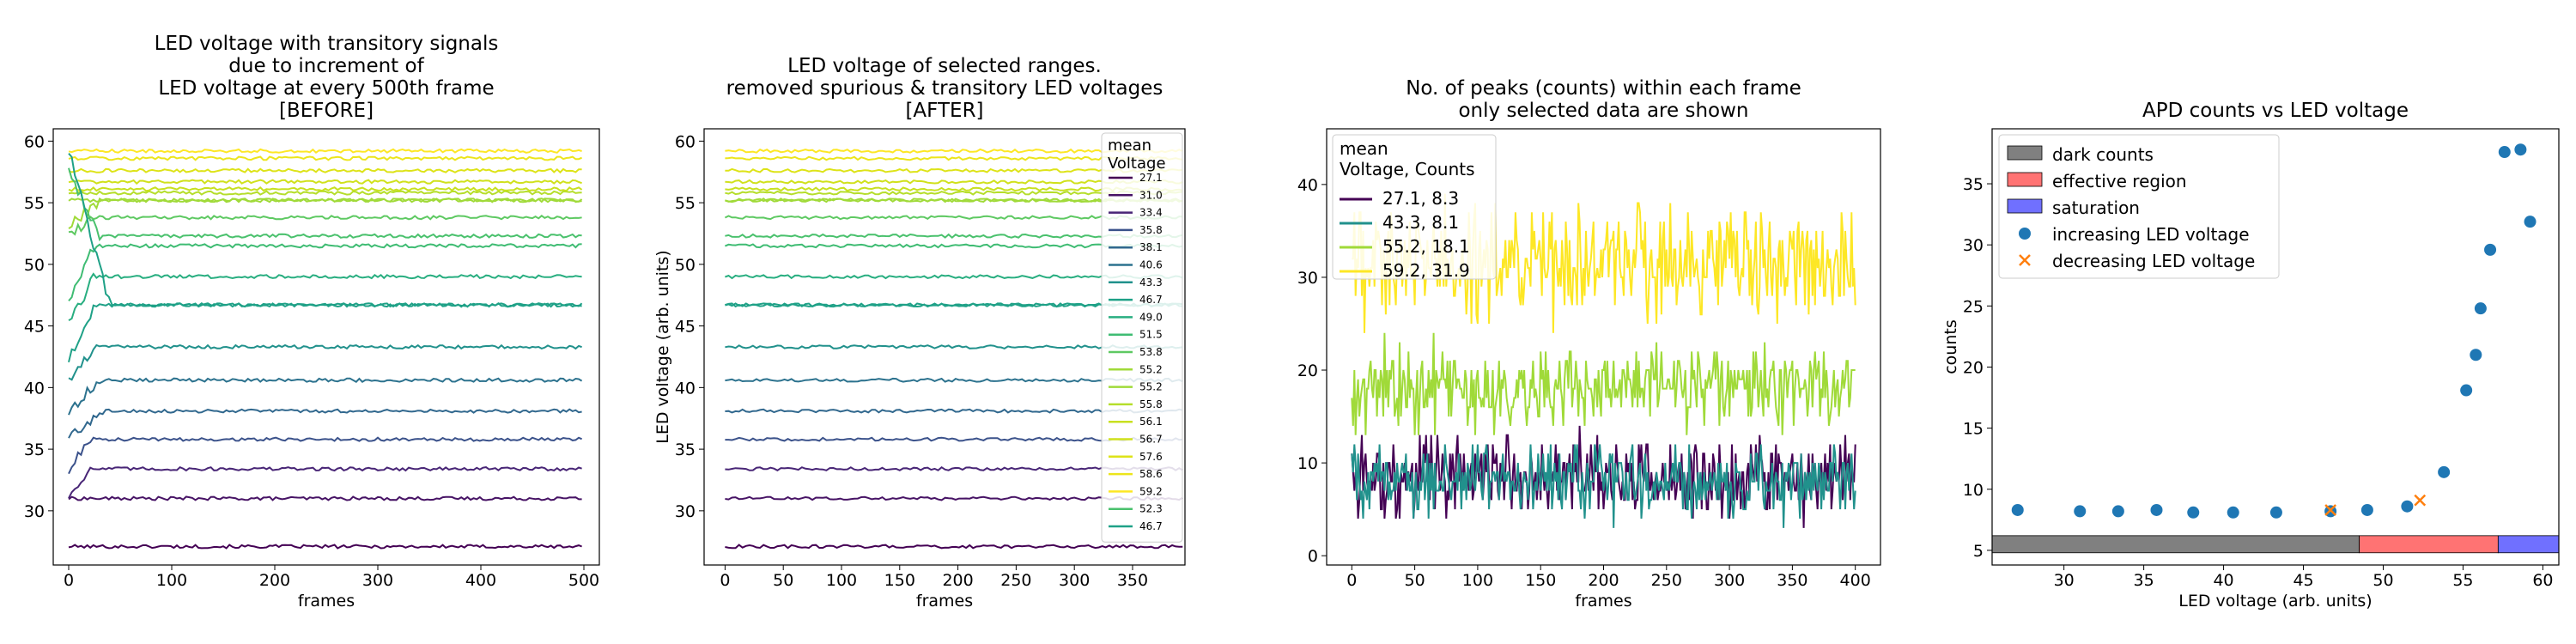 This screenshot has width=2576, height=644. Describe the element at coordinates (2153, 261) in the screenshot. I see `legend-label: decreasing LED voltage` at that location.